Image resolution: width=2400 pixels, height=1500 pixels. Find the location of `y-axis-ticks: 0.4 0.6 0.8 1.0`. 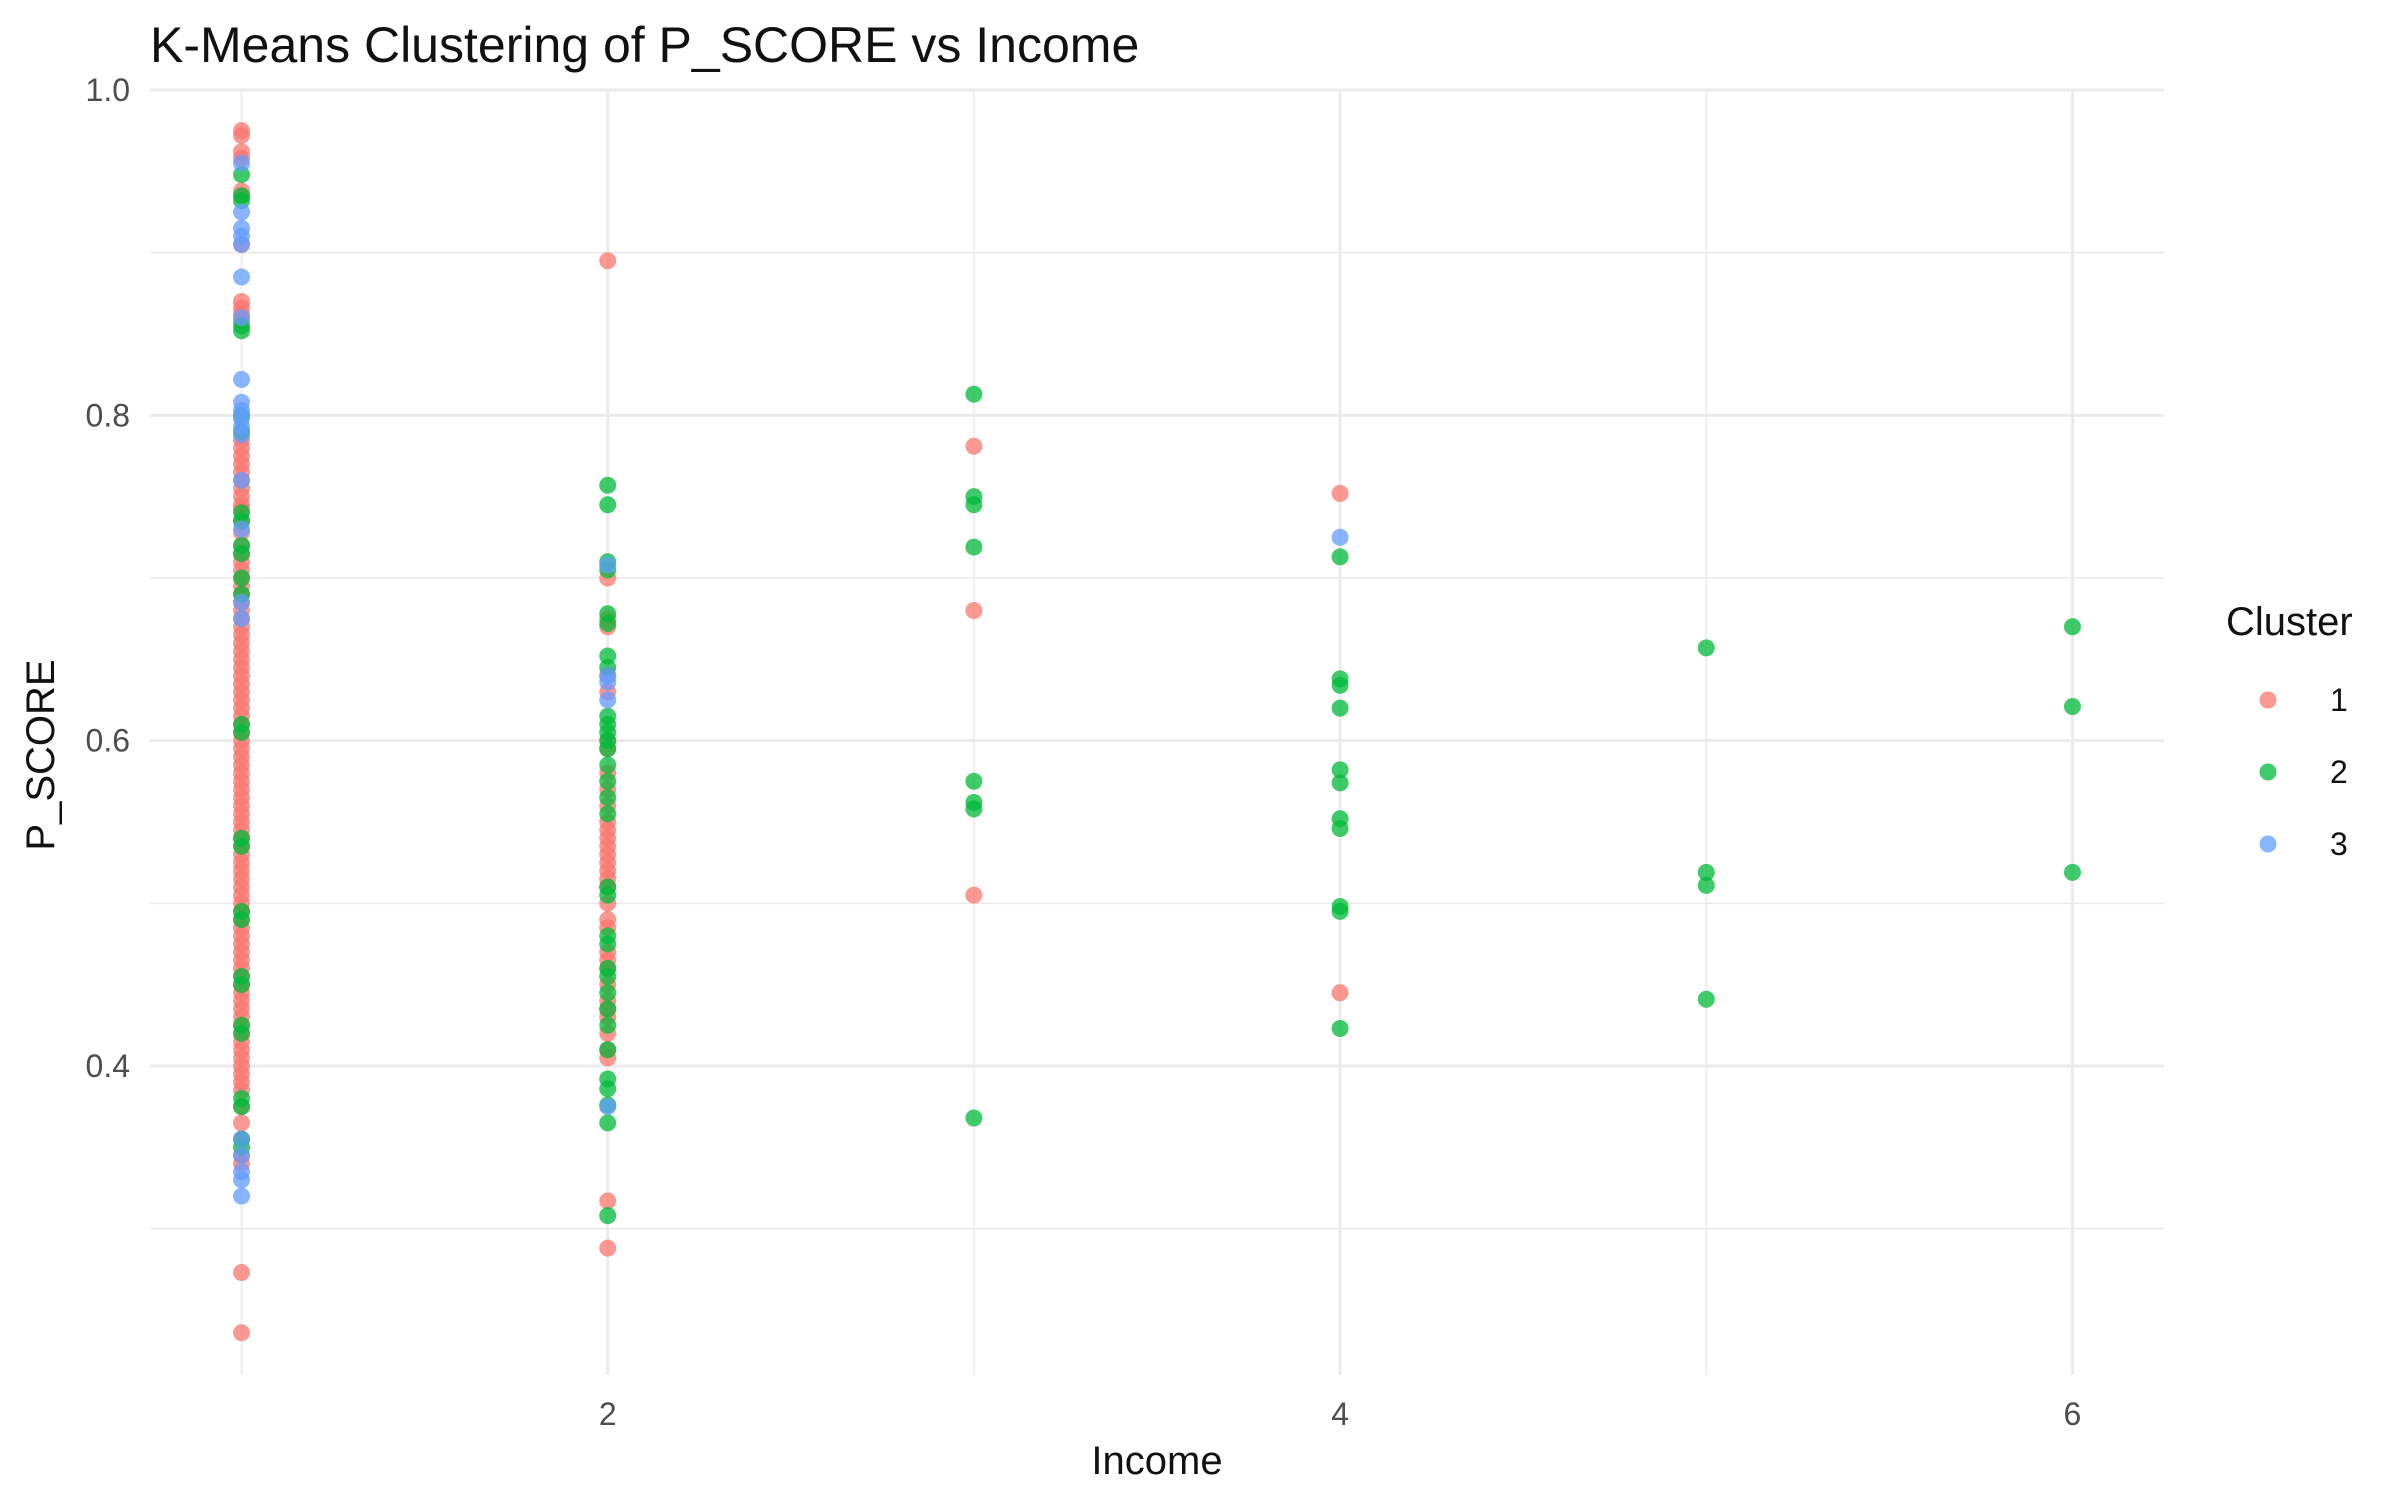

y-axis-ticks: 0.4 0.6 0.8 1.0 is located at coordinates (108, 578).